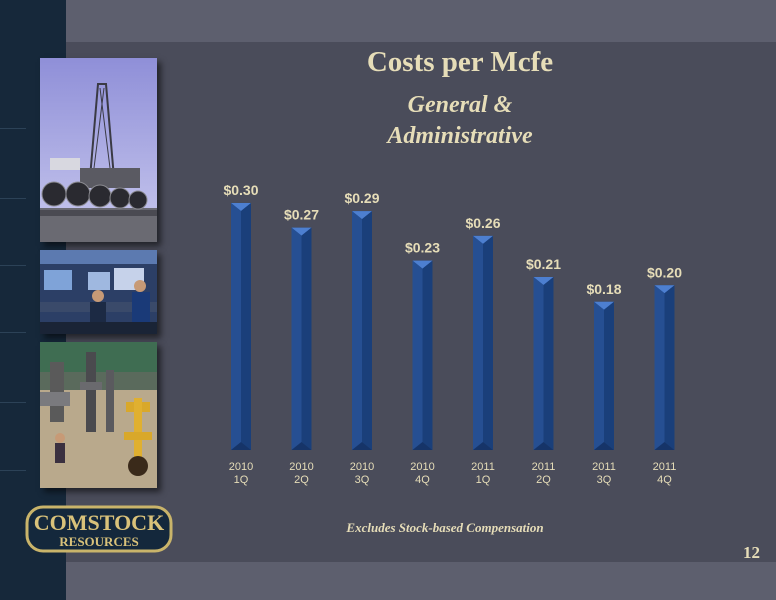  I want to click on company-logo: COMSTOCK RESOURCES, so click(99, 529).